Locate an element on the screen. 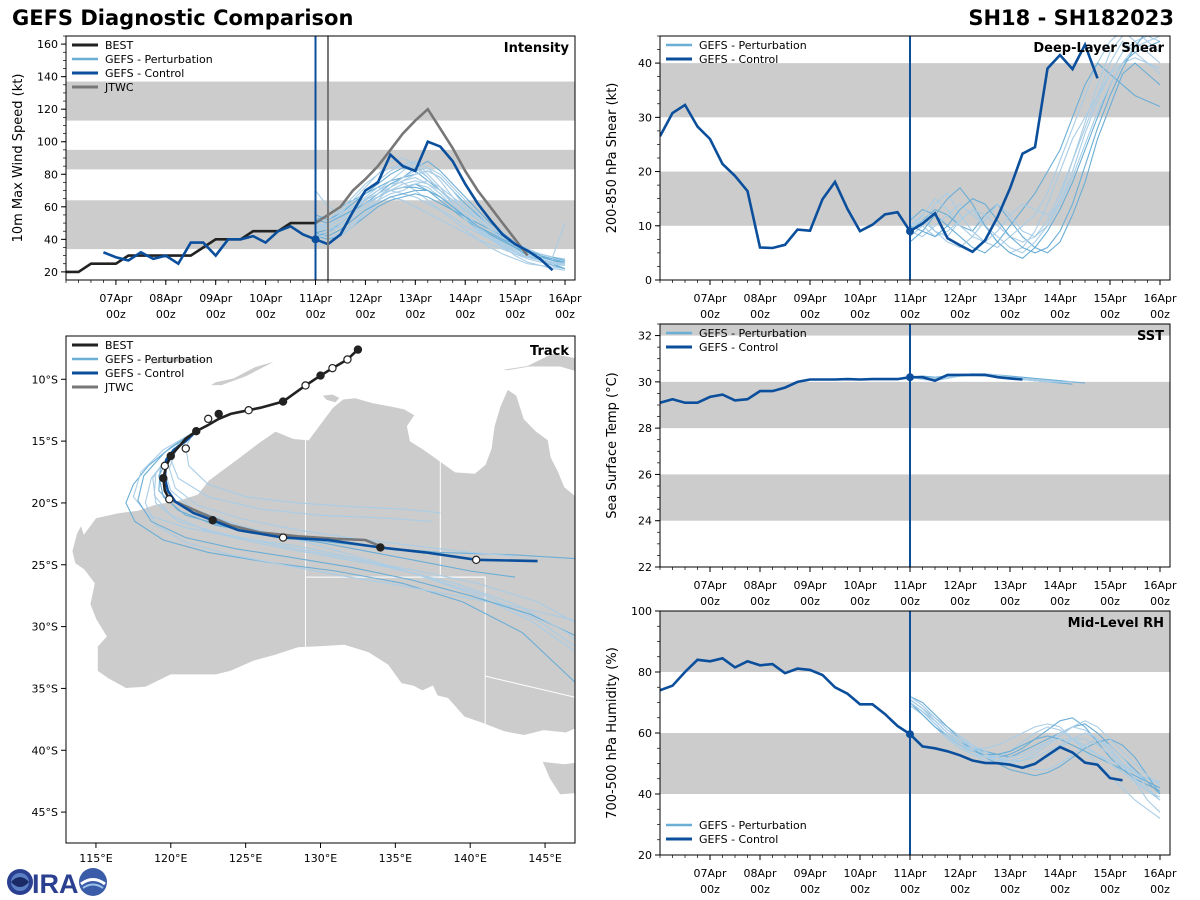 The width and height of the screenshot is (1200, 900). lat-tick-label: 45°S is located at coordinates (45, 812).